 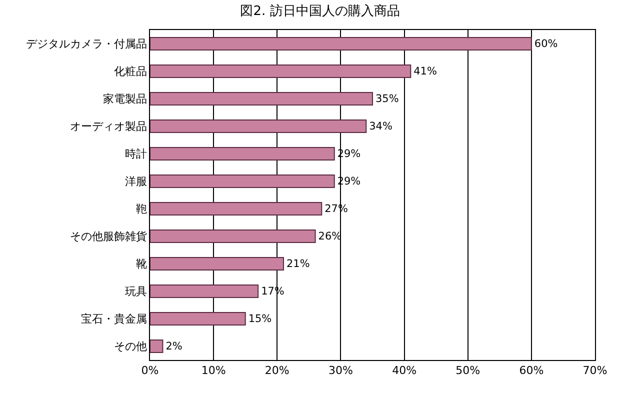 I want to click on y-tick-label: 宝石・貴金属, so click(x=113, y=319).